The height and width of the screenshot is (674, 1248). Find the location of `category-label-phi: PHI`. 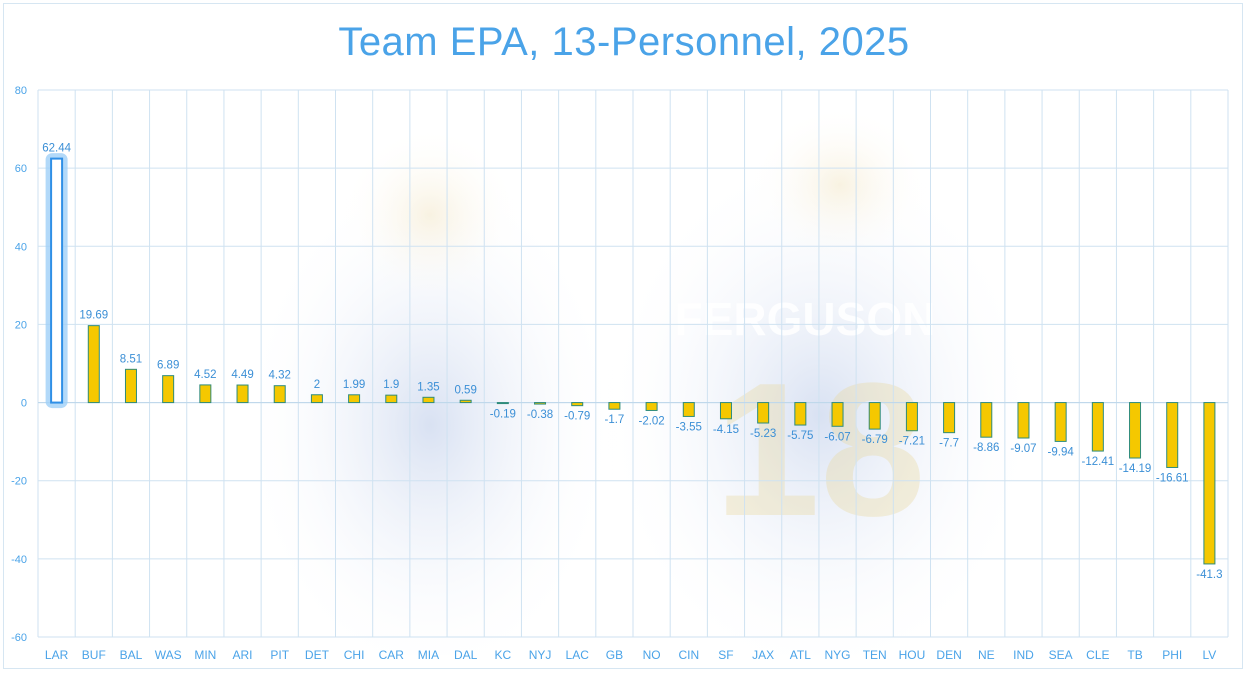

category-label-phi: PHI is located at coordinates (1172, 655).